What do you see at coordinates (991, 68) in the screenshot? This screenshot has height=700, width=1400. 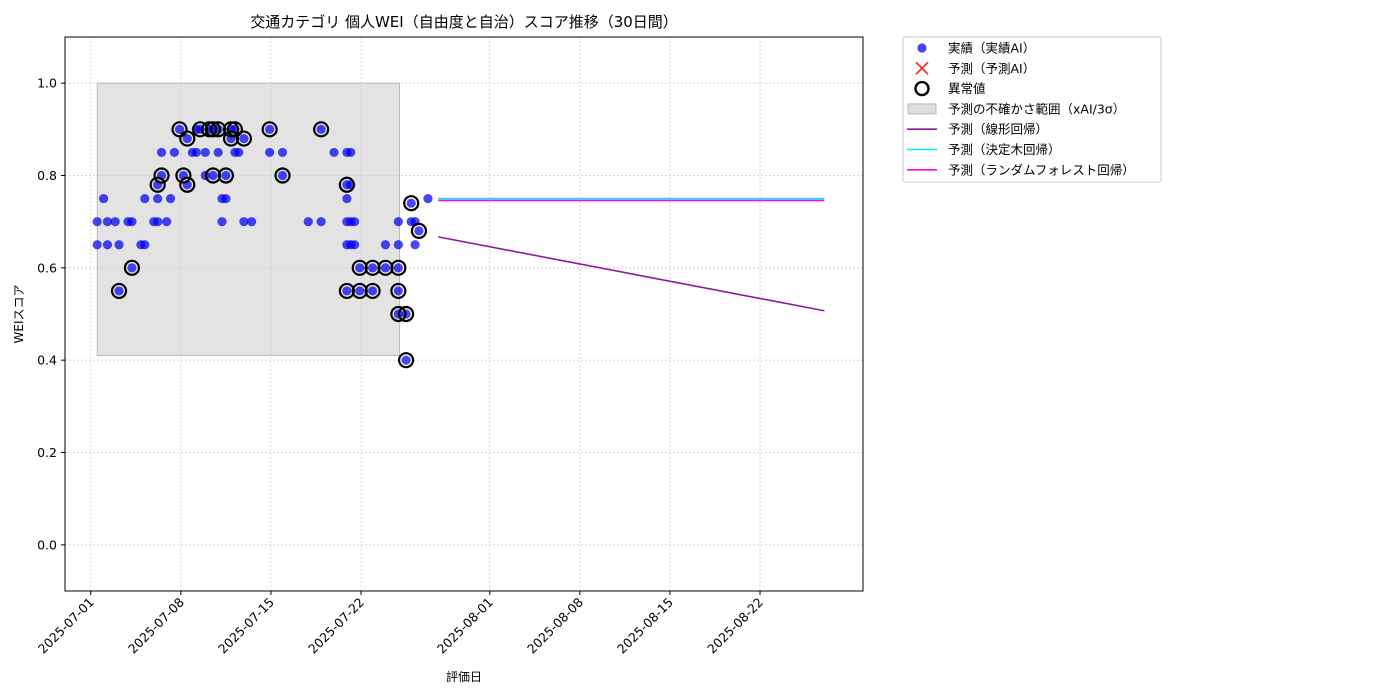 I see `legend-label: 予測（予測AI）` at bounding box center [991, 68].